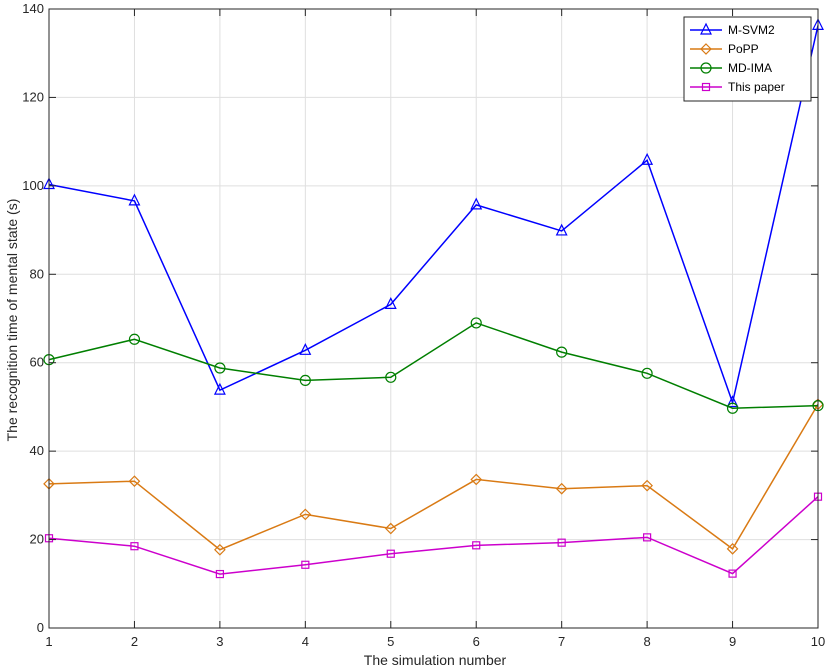 Image resolution: width=829 pixels, height=670 pixels. What do you see at coordinates (37, 362) in the screenshot?
I see `y-tick-label: 60` at bounding box center [37, 362].